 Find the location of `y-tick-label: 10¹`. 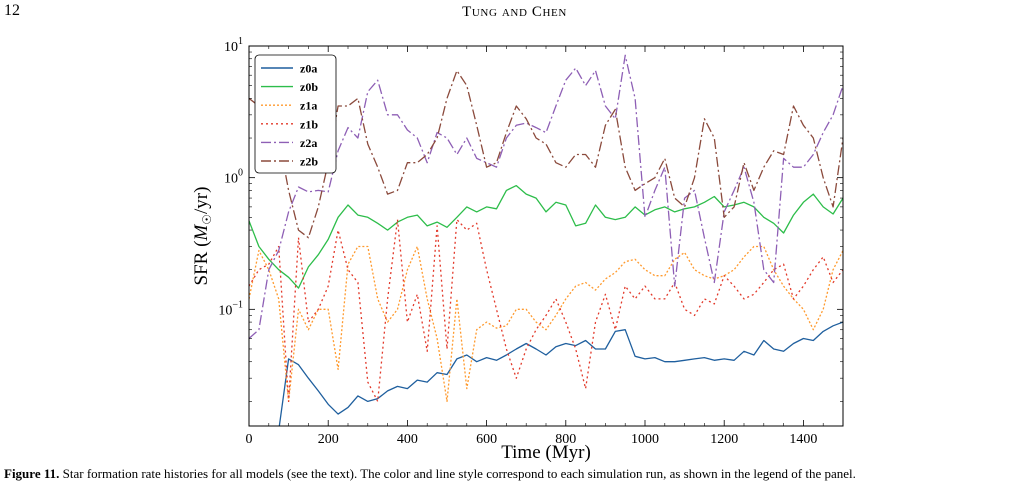

y-tick-label: 10¹ is located at coordinates (233, 45).